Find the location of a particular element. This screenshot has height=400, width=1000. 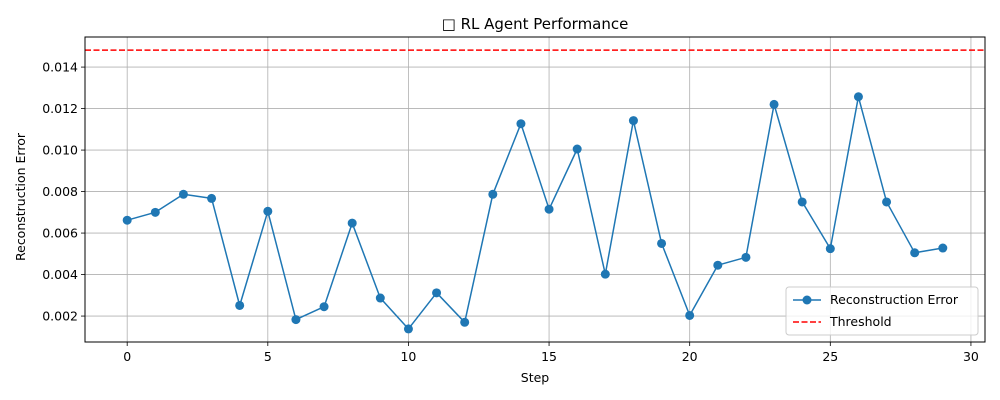

legend: Reconstruction Error Threshold is located at coordinates (882, 311).